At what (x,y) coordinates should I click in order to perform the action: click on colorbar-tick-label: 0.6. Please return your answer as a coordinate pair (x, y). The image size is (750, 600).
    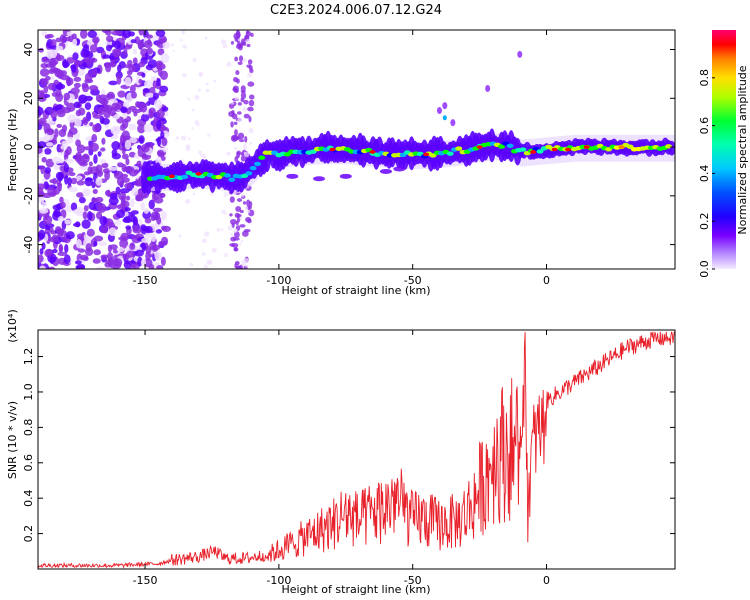
    Looking at the image, I should click on (704, 126).